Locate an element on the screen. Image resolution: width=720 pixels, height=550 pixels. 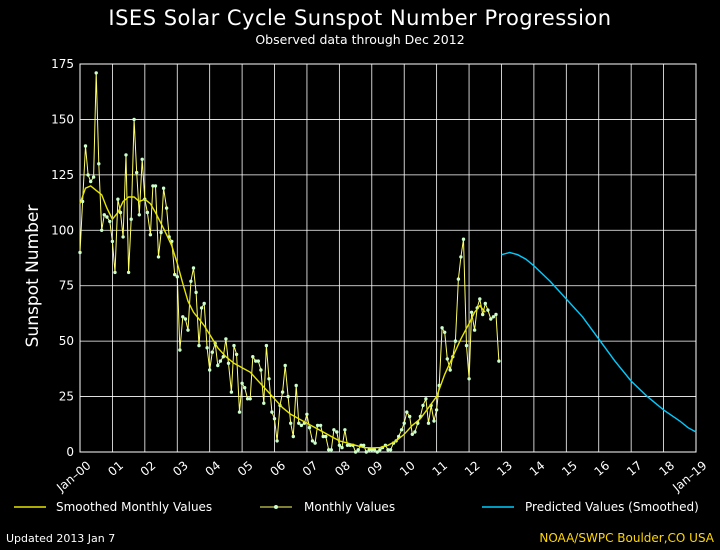
x-tick-label: 01 is located at coordinates (115, 468).